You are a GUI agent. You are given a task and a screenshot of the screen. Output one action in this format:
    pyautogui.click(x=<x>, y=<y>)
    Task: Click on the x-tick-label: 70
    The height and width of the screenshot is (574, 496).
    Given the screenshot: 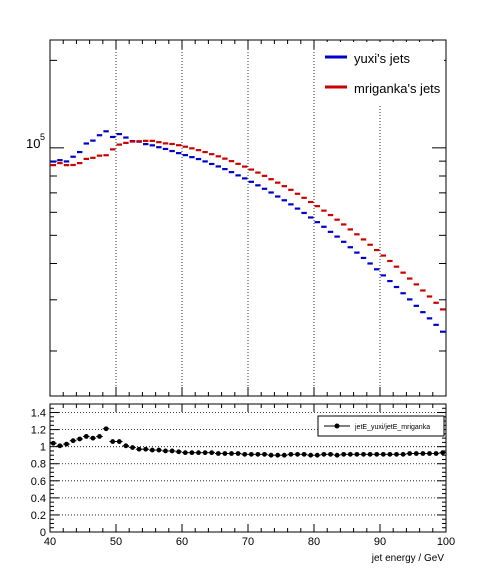 What is the action you would take?
    pyautogui.click(x=248, y=542)
    